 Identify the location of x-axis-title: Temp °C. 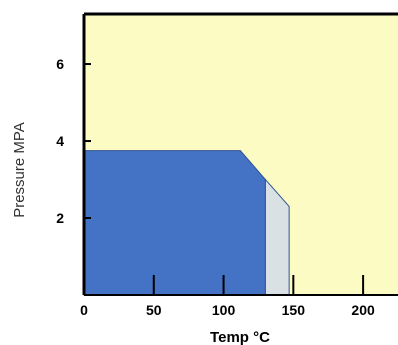
(240, 337).